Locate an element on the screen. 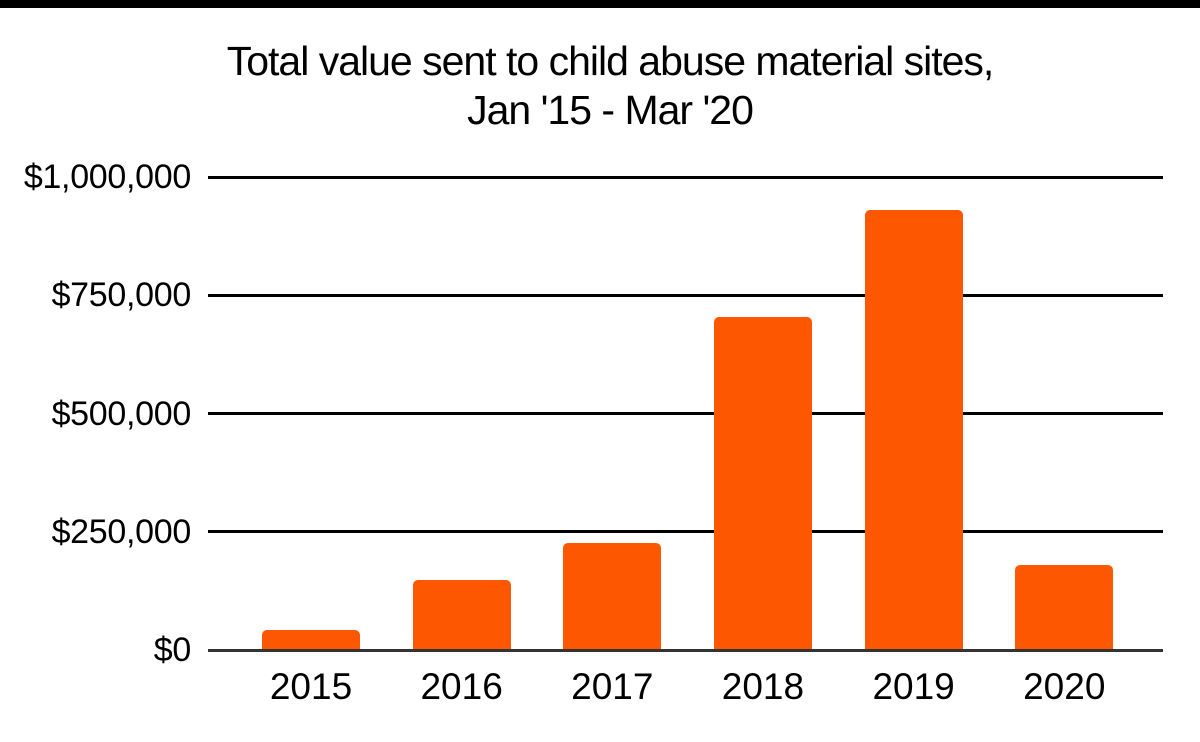 The height and width of the screenshot is (742, 1200). x-axis-label-2020: 2020 is located at coordinates (1064, 686).